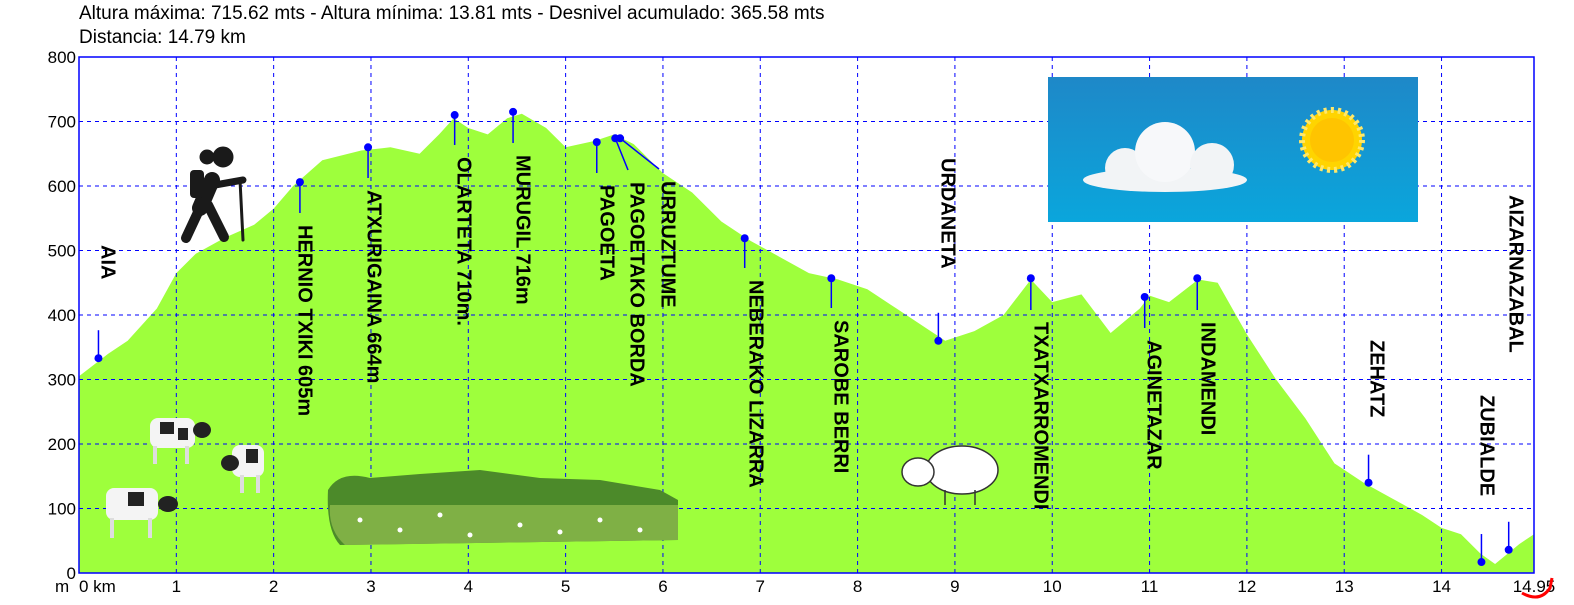  I want to click on waypoint-label: OLARTETA 710m., so click(464, 241).